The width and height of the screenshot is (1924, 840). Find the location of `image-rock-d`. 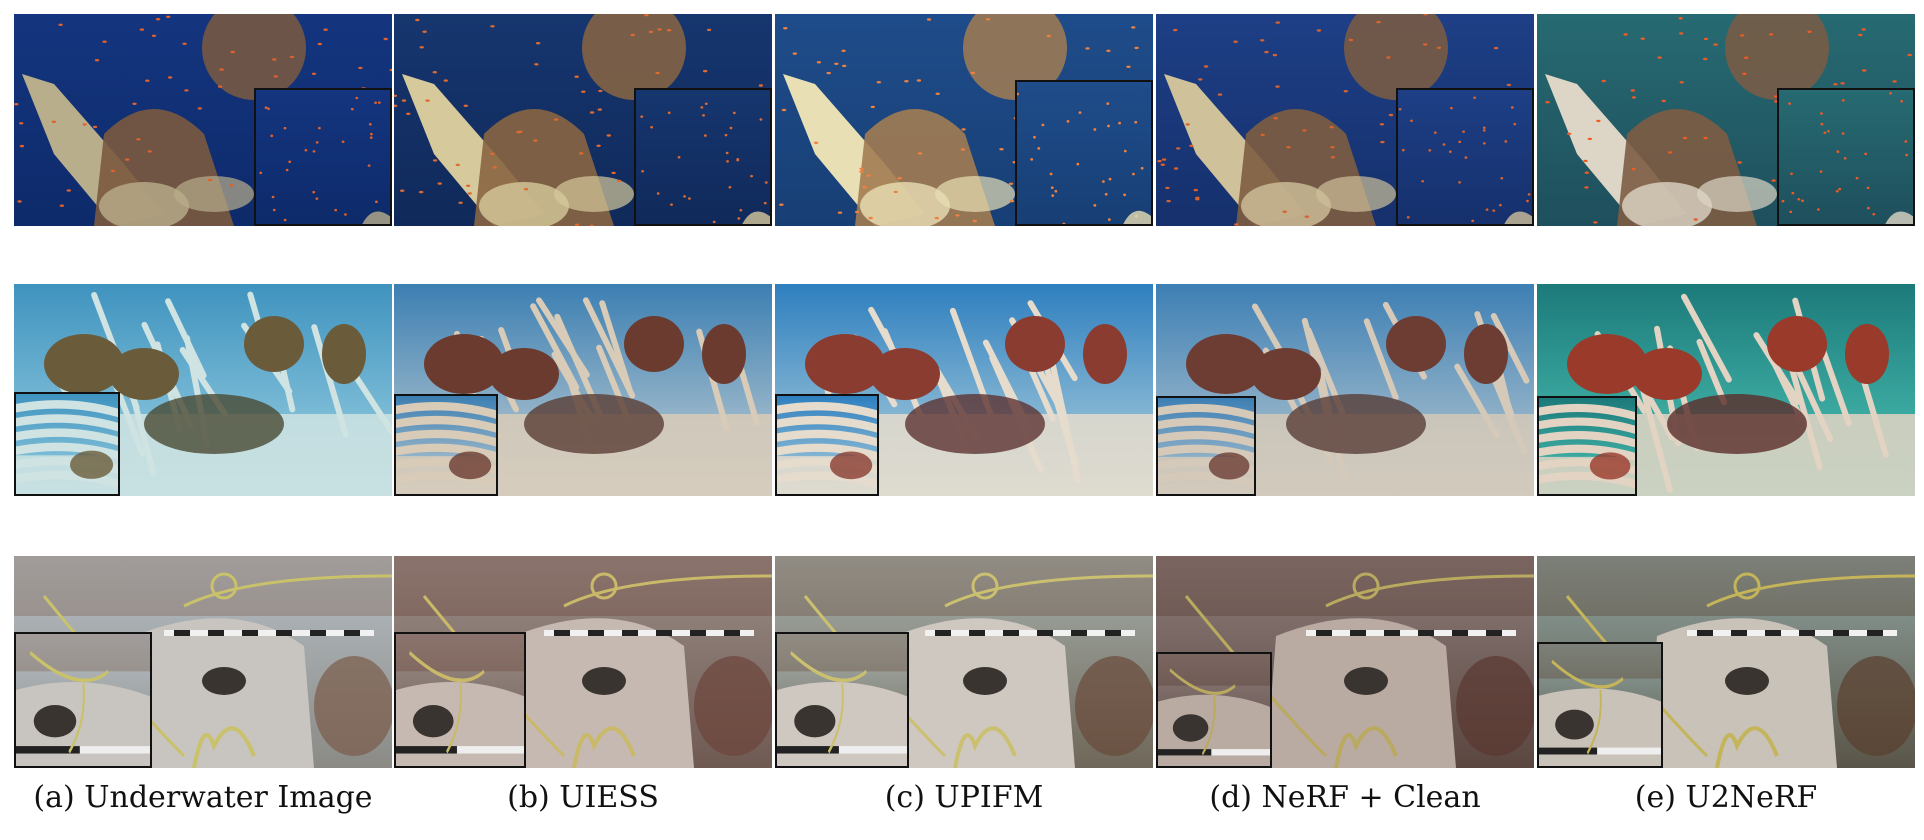

image-rock-d is located at coordinates (1345, 662).